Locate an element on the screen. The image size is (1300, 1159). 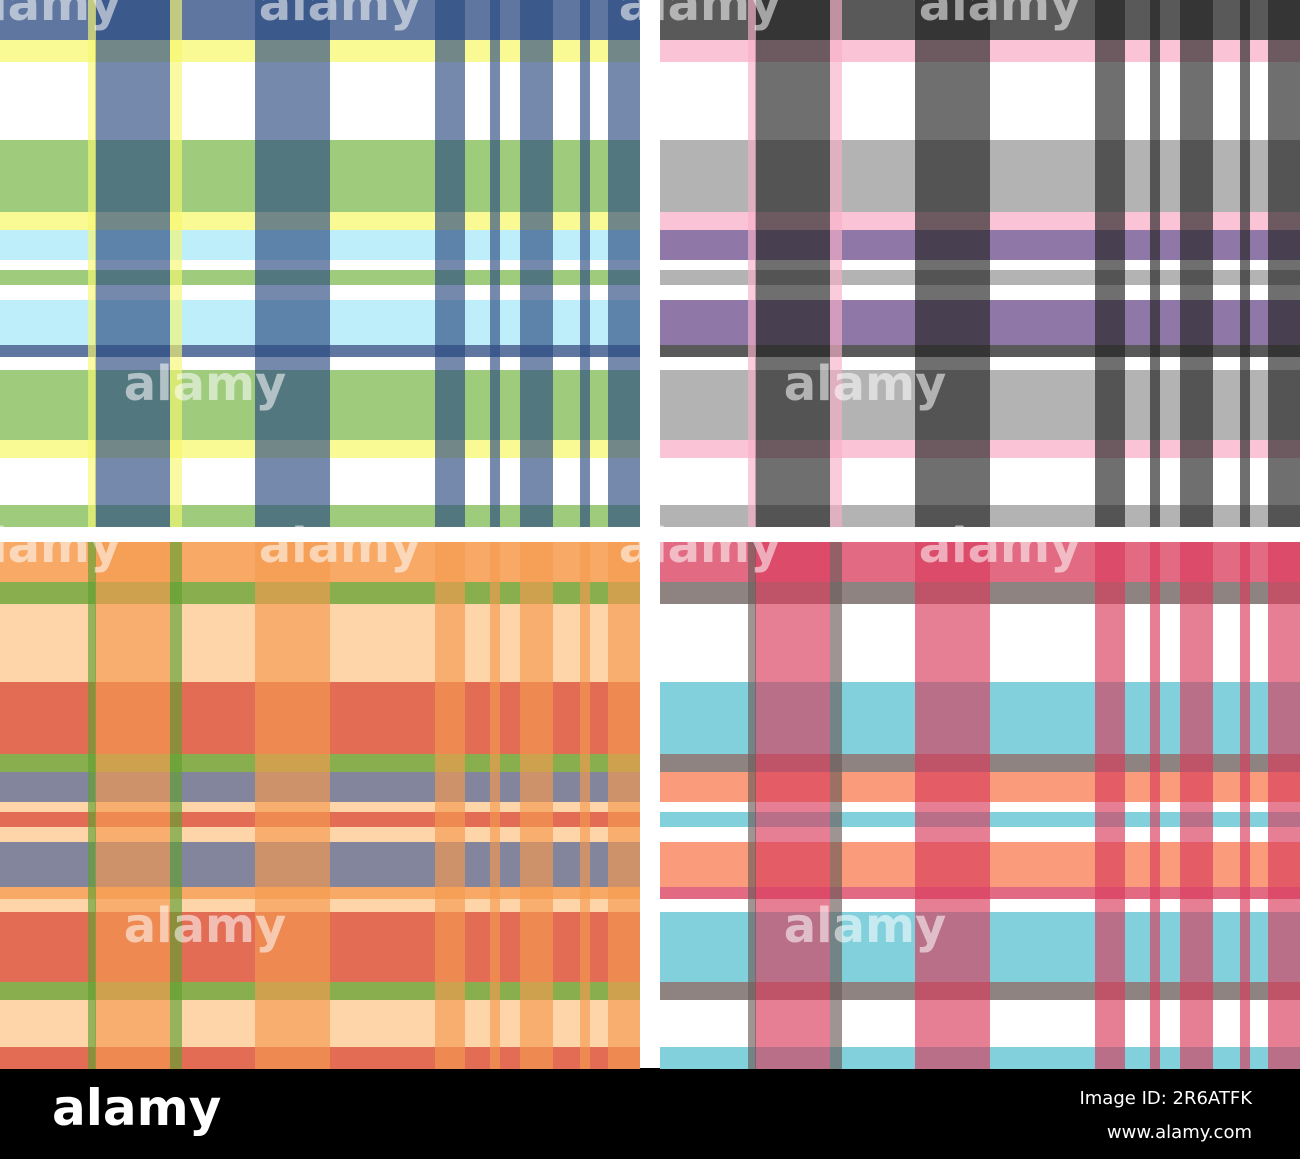
site-url: www.alamy.com is located at coordinates (1179, 1132).